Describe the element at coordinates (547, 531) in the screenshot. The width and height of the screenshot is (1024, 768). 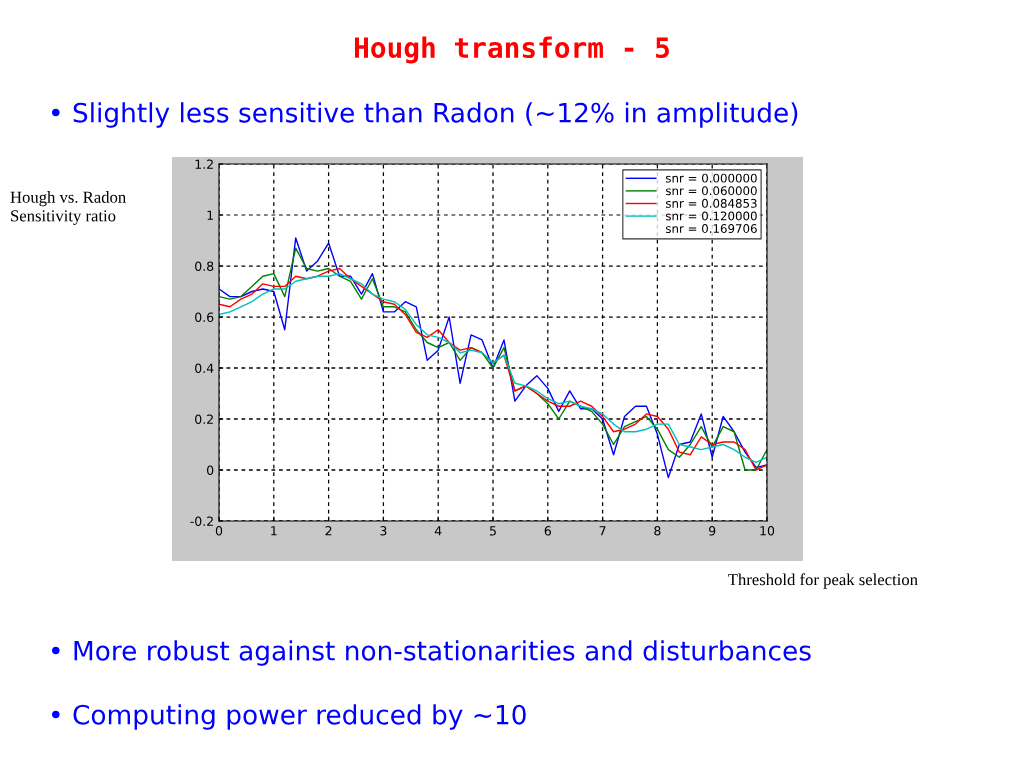
I see `x-tick-label: 6` at that location.